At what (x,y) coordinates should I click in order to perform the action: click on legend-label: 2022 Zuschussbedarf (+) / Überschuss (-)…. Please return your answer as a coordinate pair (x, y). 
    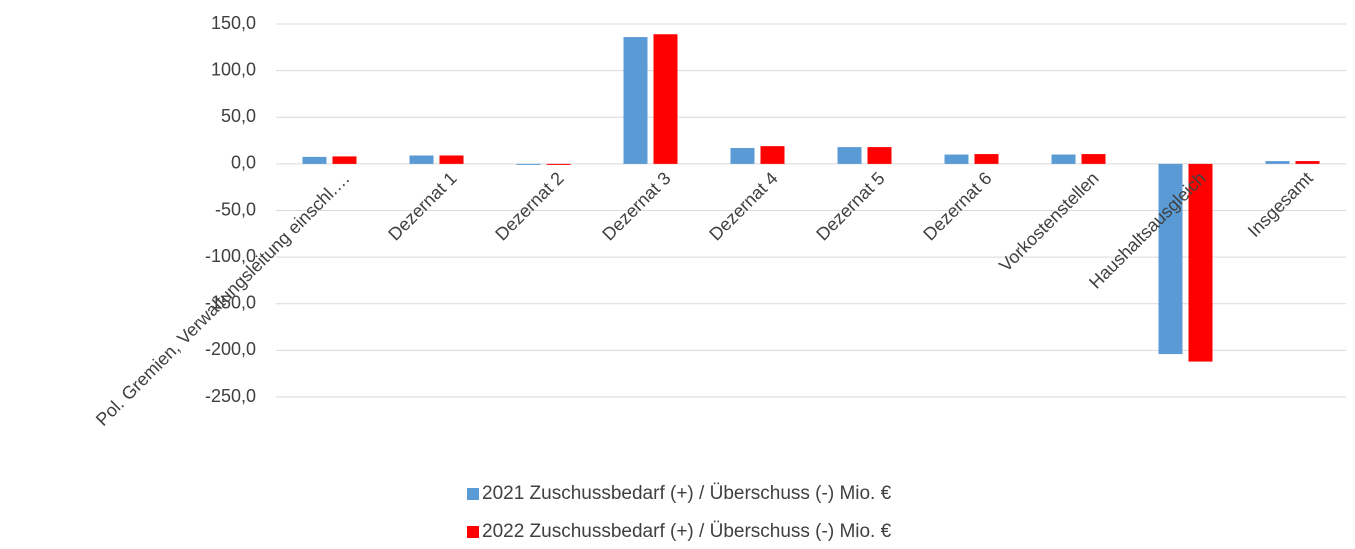
    Looking at the image, I should click on (687, 531).